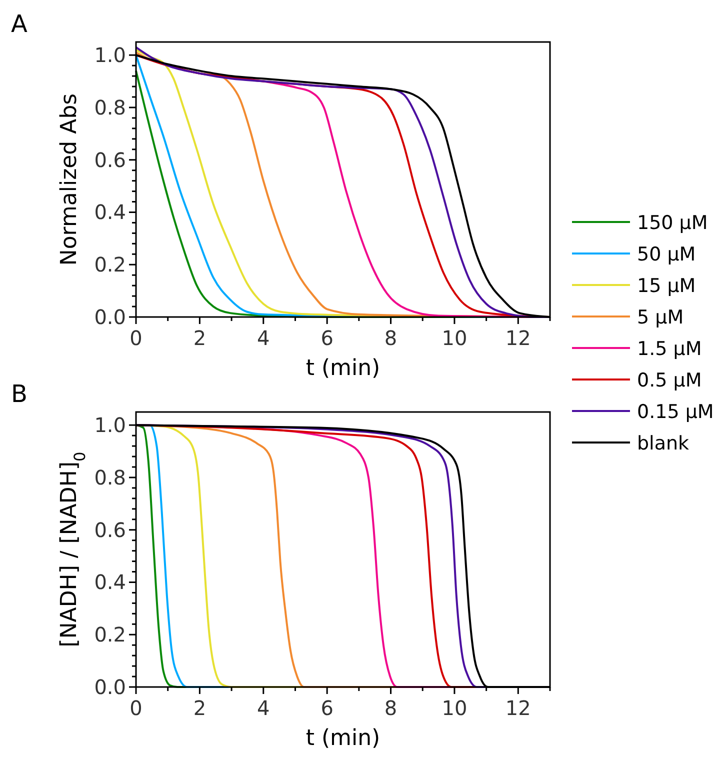  I want to click on legend-label: blank, so click(663, 443).